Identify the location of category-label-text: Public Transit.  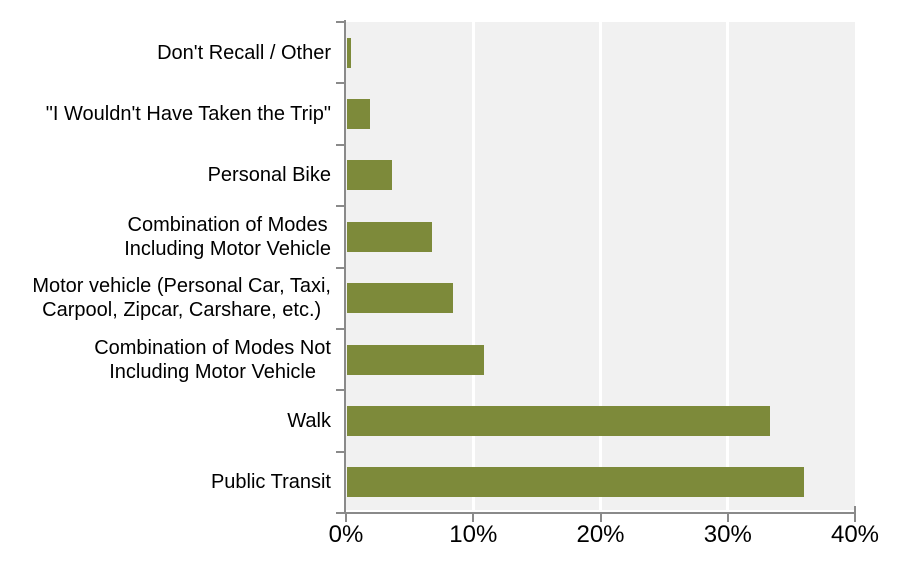
(270, 482).